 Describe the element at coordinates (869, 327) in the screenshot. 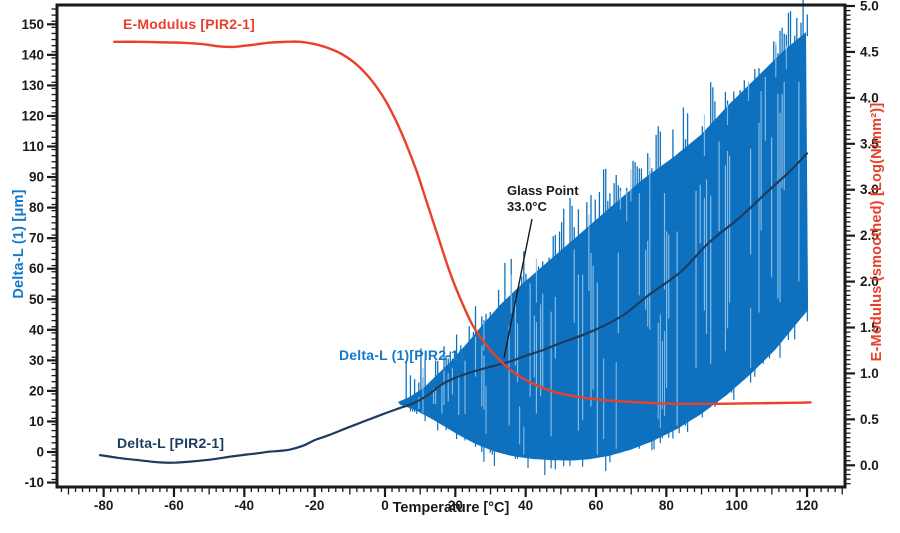

I see `svg-text: 1.5` at that location.